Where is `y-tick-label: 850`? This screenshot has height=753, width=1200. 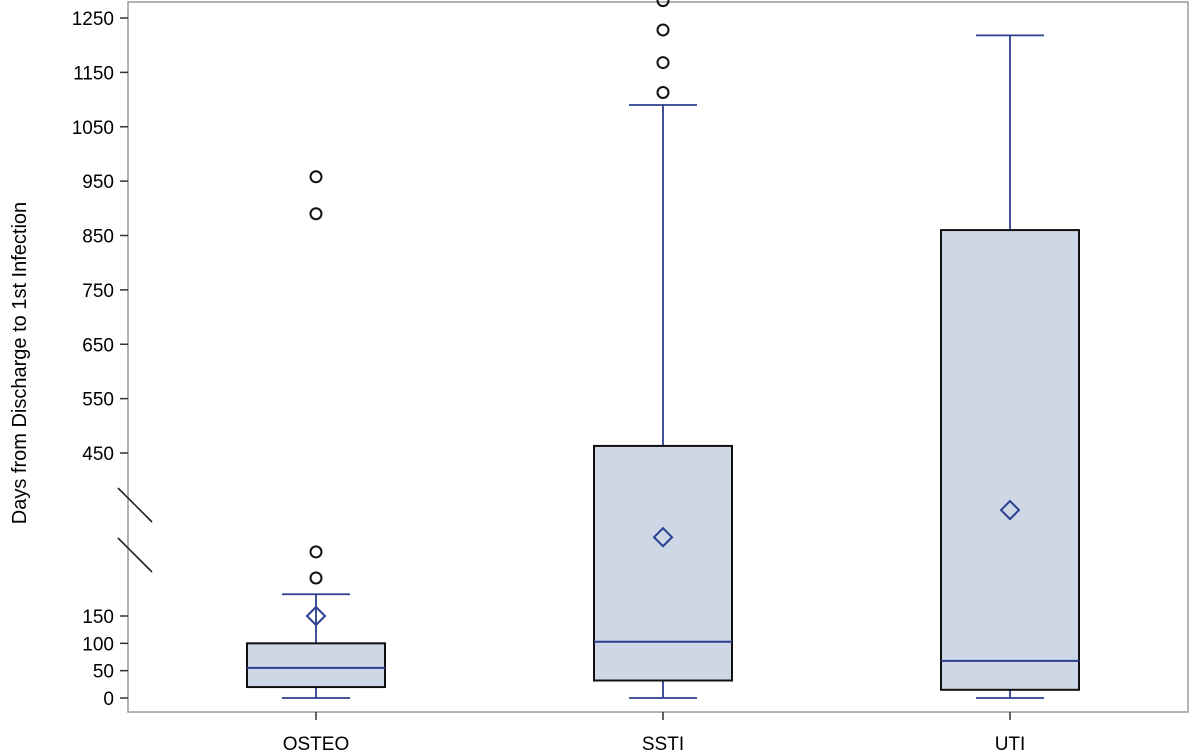
y-tick-label: 850 is located at coordinates (98, 237).